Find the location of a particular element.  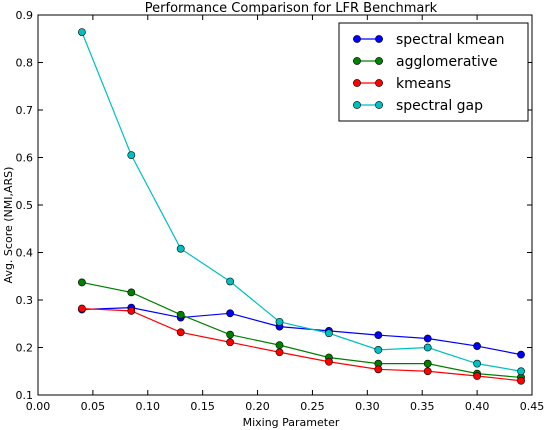

legend-label: spectral kmean is located at coordinates (450, 40).